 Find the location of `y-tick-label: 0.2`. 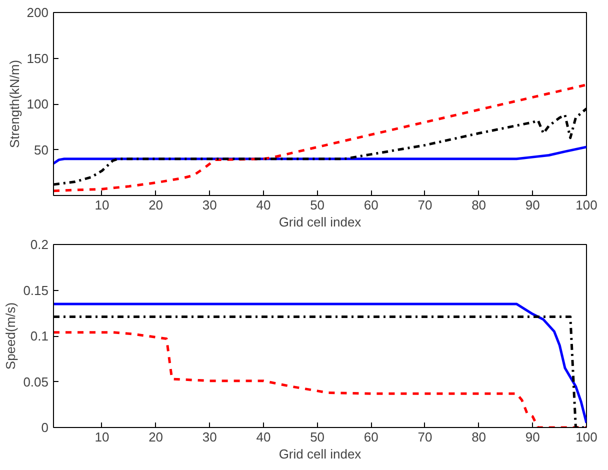

y-tick-label: 0.2 is located at coordinates (39, 244).